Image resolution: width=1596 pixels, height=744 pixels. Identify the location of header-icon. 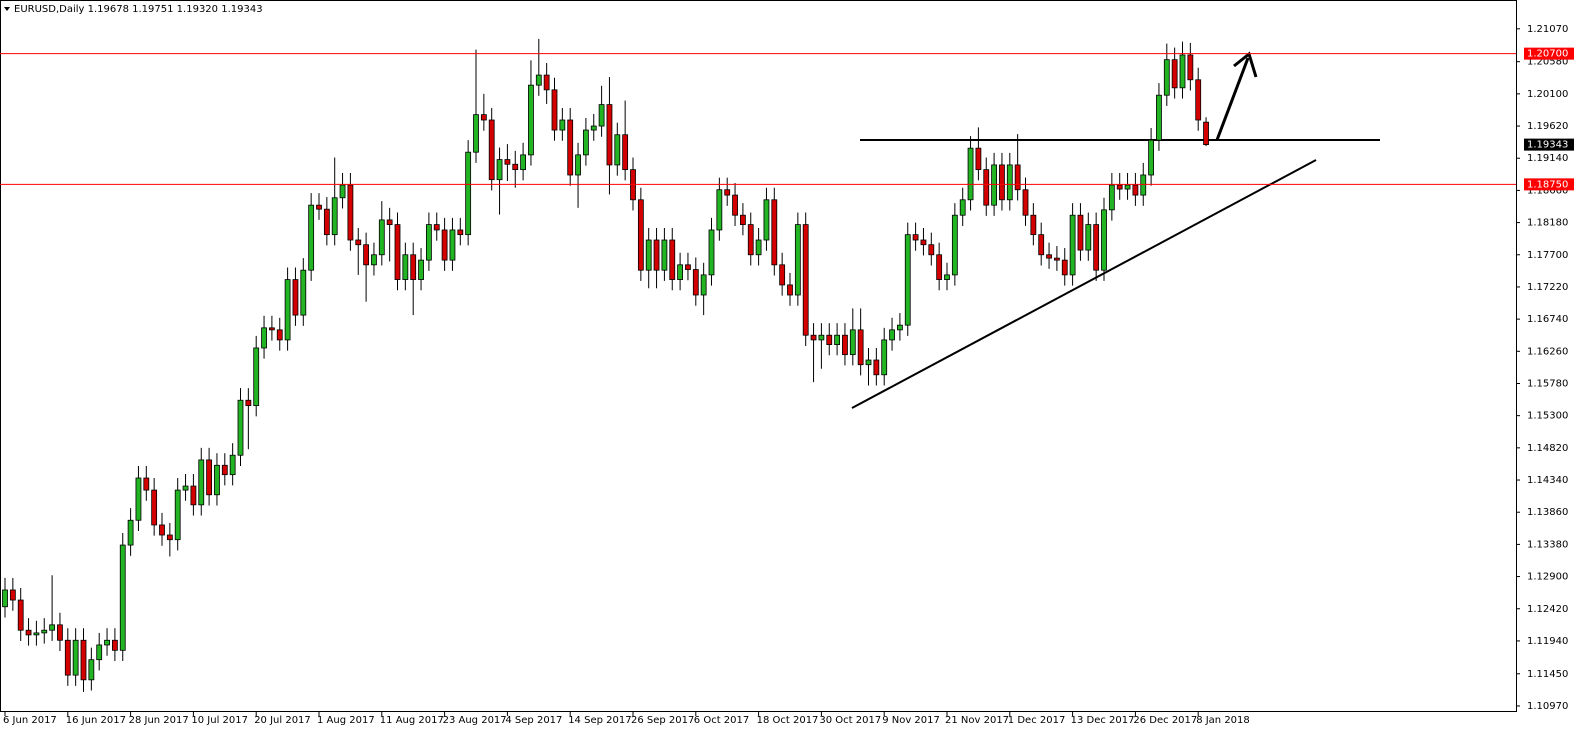
(7, 9).